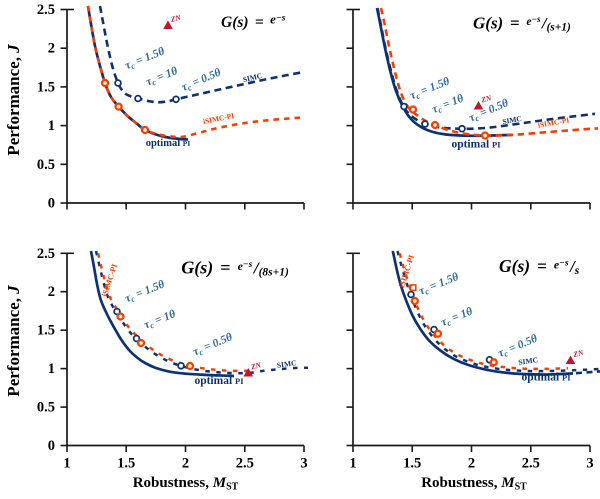 The width and height of the screenshot is (600, 499). What do you see at coordinates (253, 22) in the screenshot?
I see `svg-text: G(s) = e−s` at bounding box center [253, 22].